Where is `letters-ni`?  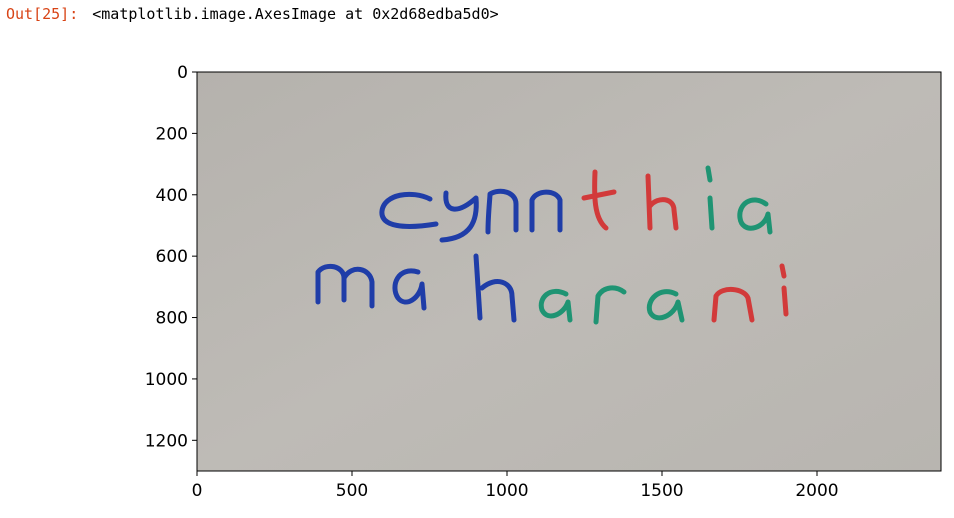 letters-ni is located at coordinates (750, 293).